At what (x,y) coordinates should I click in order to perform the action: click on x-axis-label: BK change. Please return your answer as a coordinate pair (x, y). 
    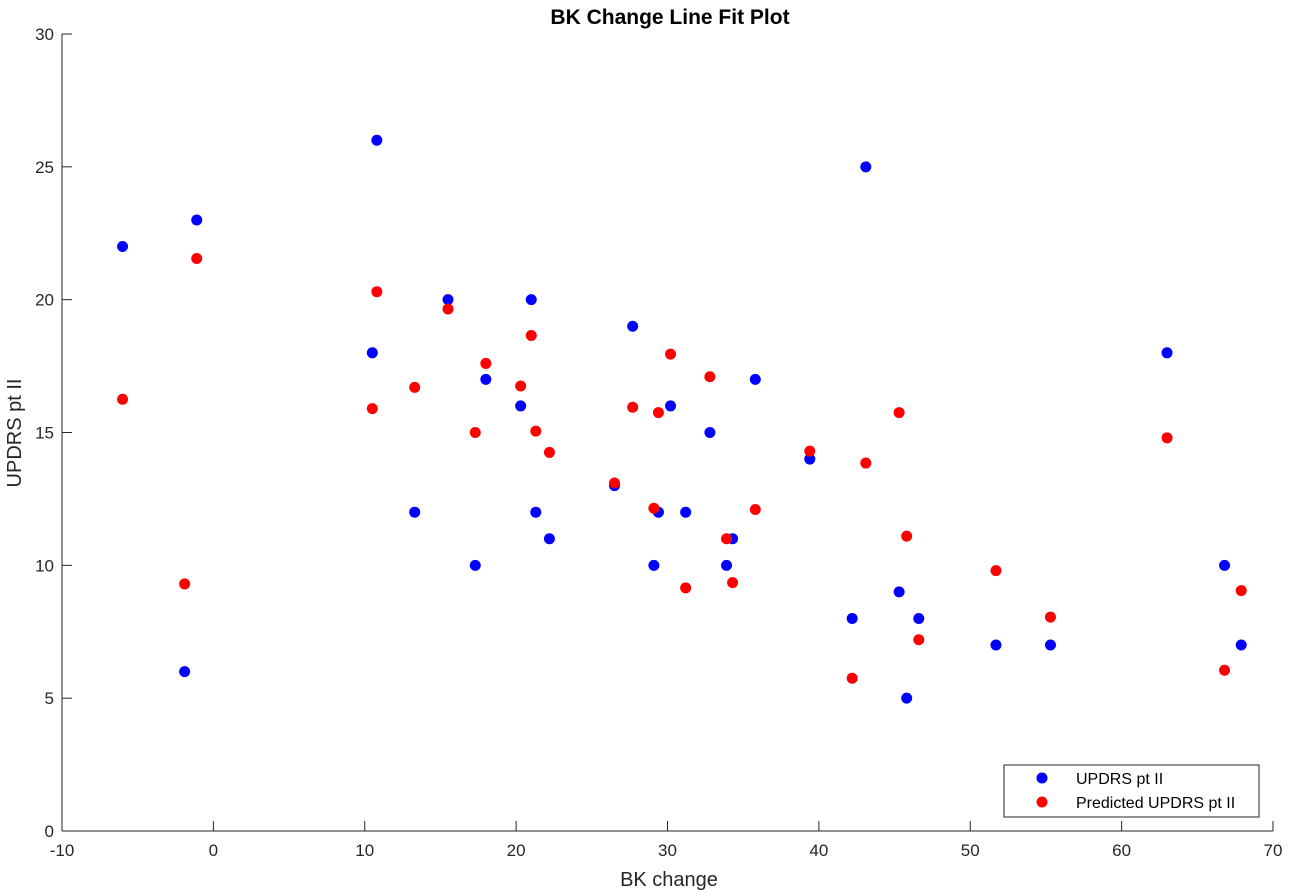
    Looking at the image, I should click on (669, 880).